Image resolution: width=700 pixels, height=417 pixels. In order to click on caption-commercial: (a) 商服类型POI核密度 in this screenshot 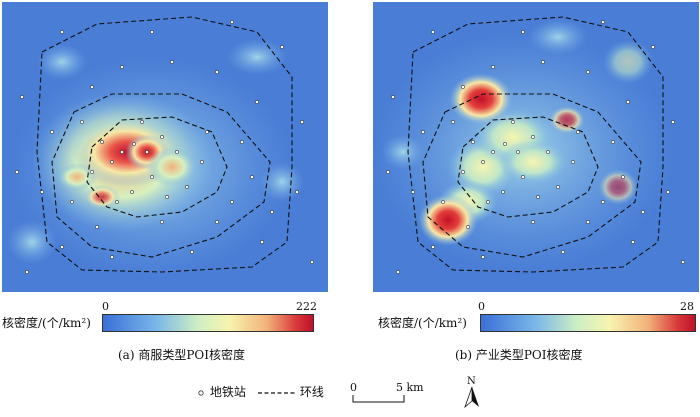, I will do `click(181, 355)`.